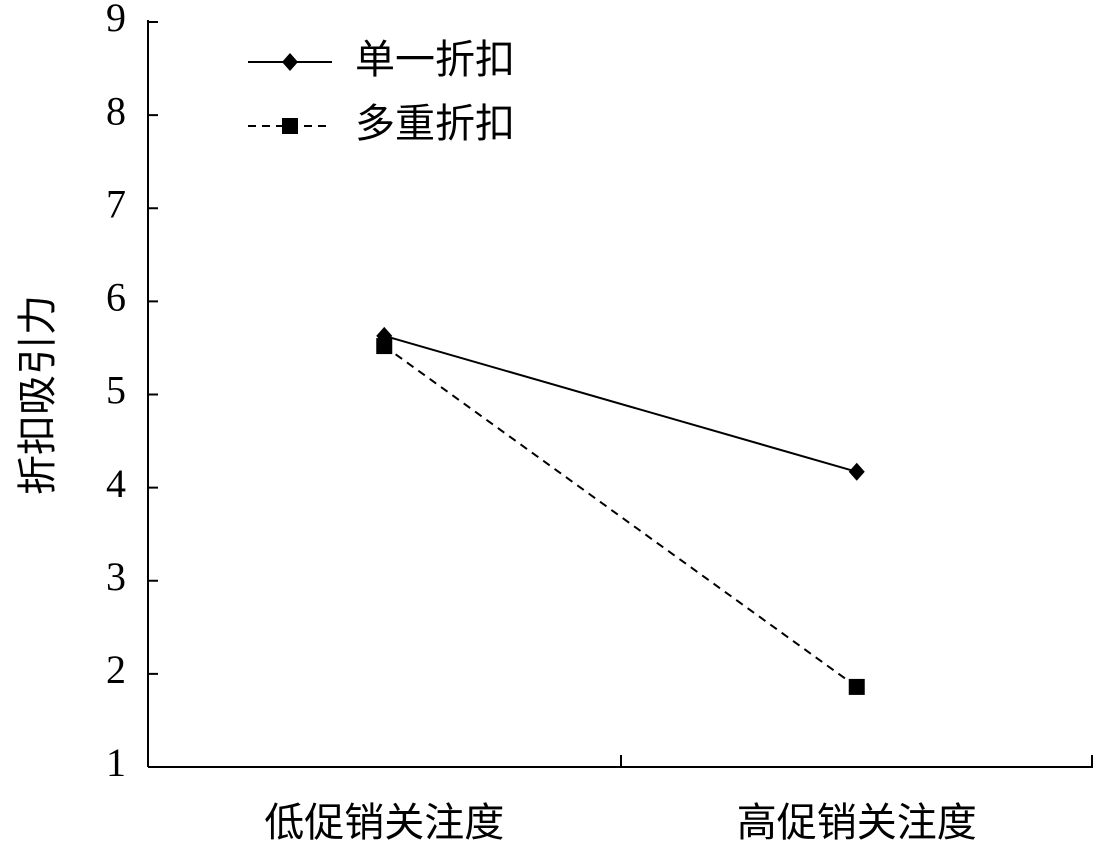 This screenshot has width=1102, height=850. What do you see at coordinates (620, 403) in the screenshot?
I see `series-line` at bounding box center [620, 403].